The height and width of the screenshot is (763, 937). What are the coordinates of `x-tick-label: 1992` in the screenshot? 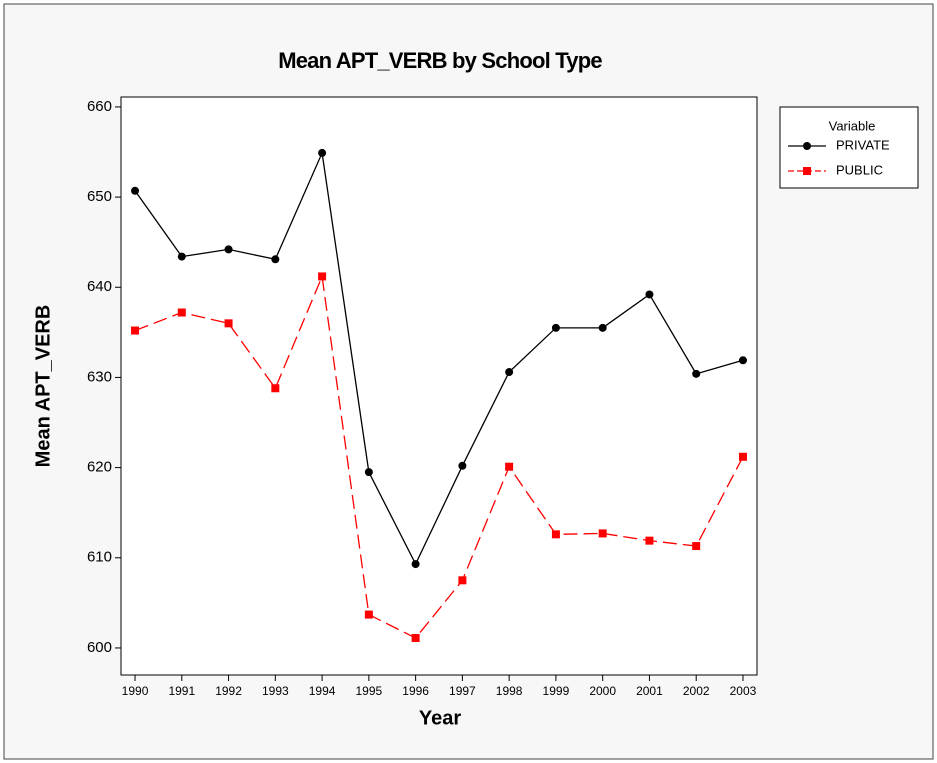 It's located at (228, 691).